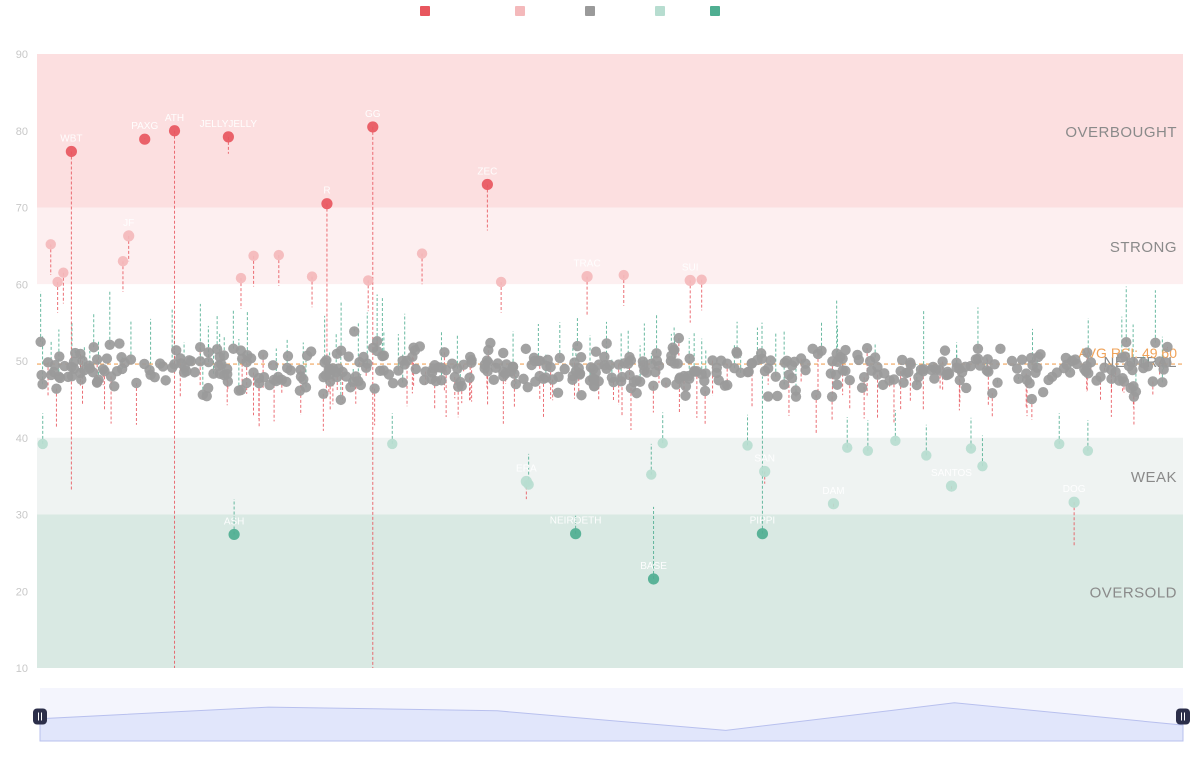  I want to click on coin-point-neiroeth, so click(576, 534).